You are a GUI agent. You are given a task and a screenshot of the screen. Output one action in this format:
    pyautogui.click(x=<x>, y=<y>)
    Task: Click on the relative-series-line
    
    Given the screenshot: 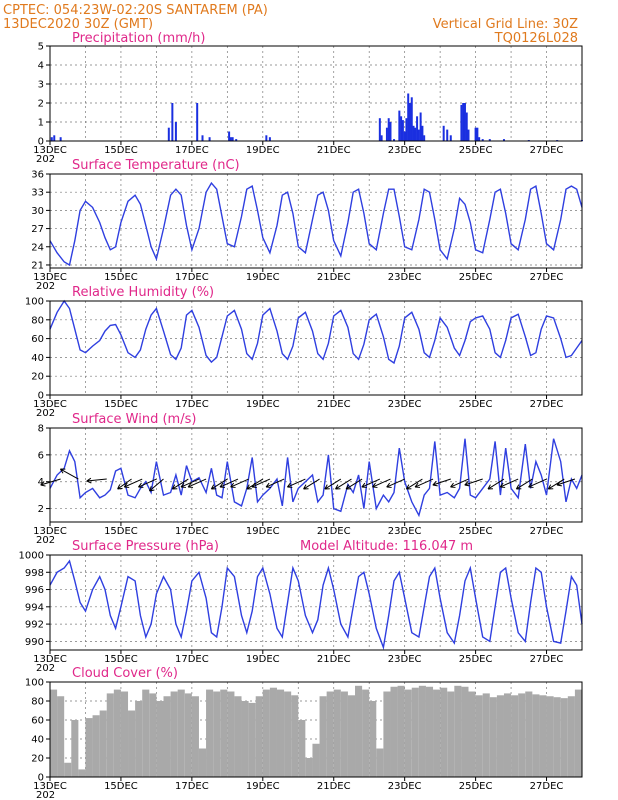 What is the action you would take?
    pyautogui.click(x=316, y=332)
    